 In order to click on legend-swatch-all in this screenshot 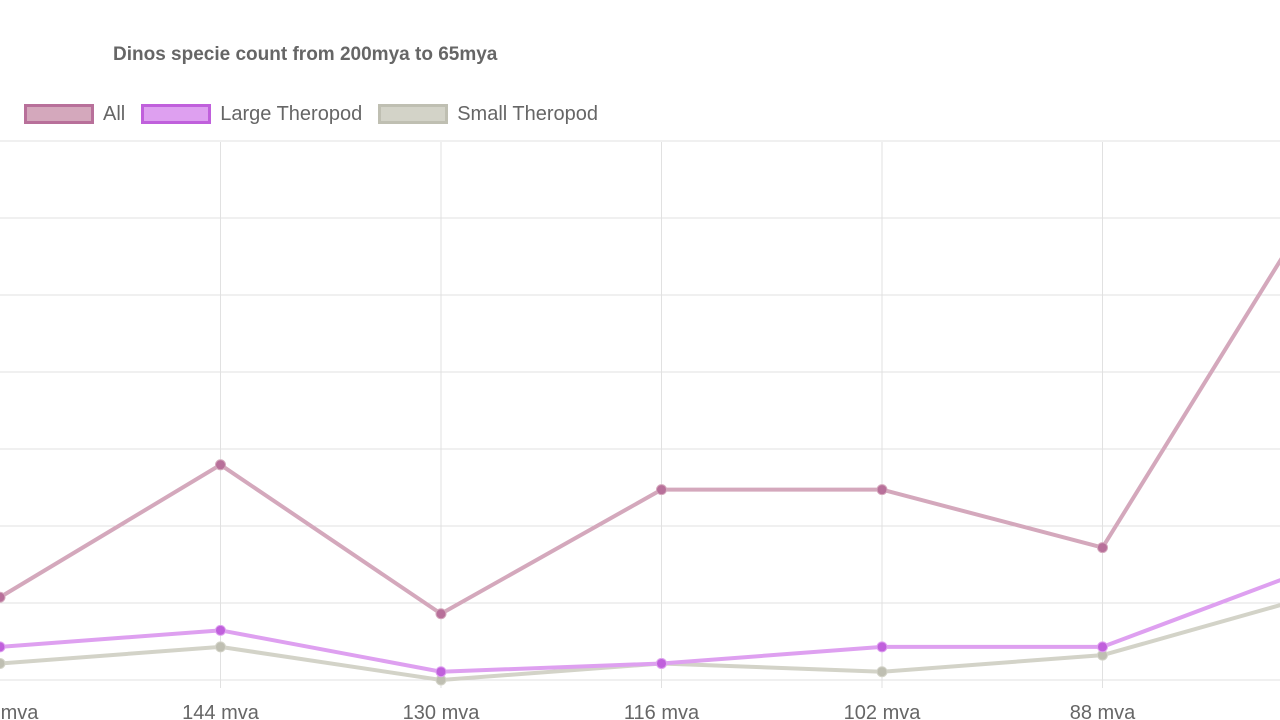, I will do `click(59, 114)`.